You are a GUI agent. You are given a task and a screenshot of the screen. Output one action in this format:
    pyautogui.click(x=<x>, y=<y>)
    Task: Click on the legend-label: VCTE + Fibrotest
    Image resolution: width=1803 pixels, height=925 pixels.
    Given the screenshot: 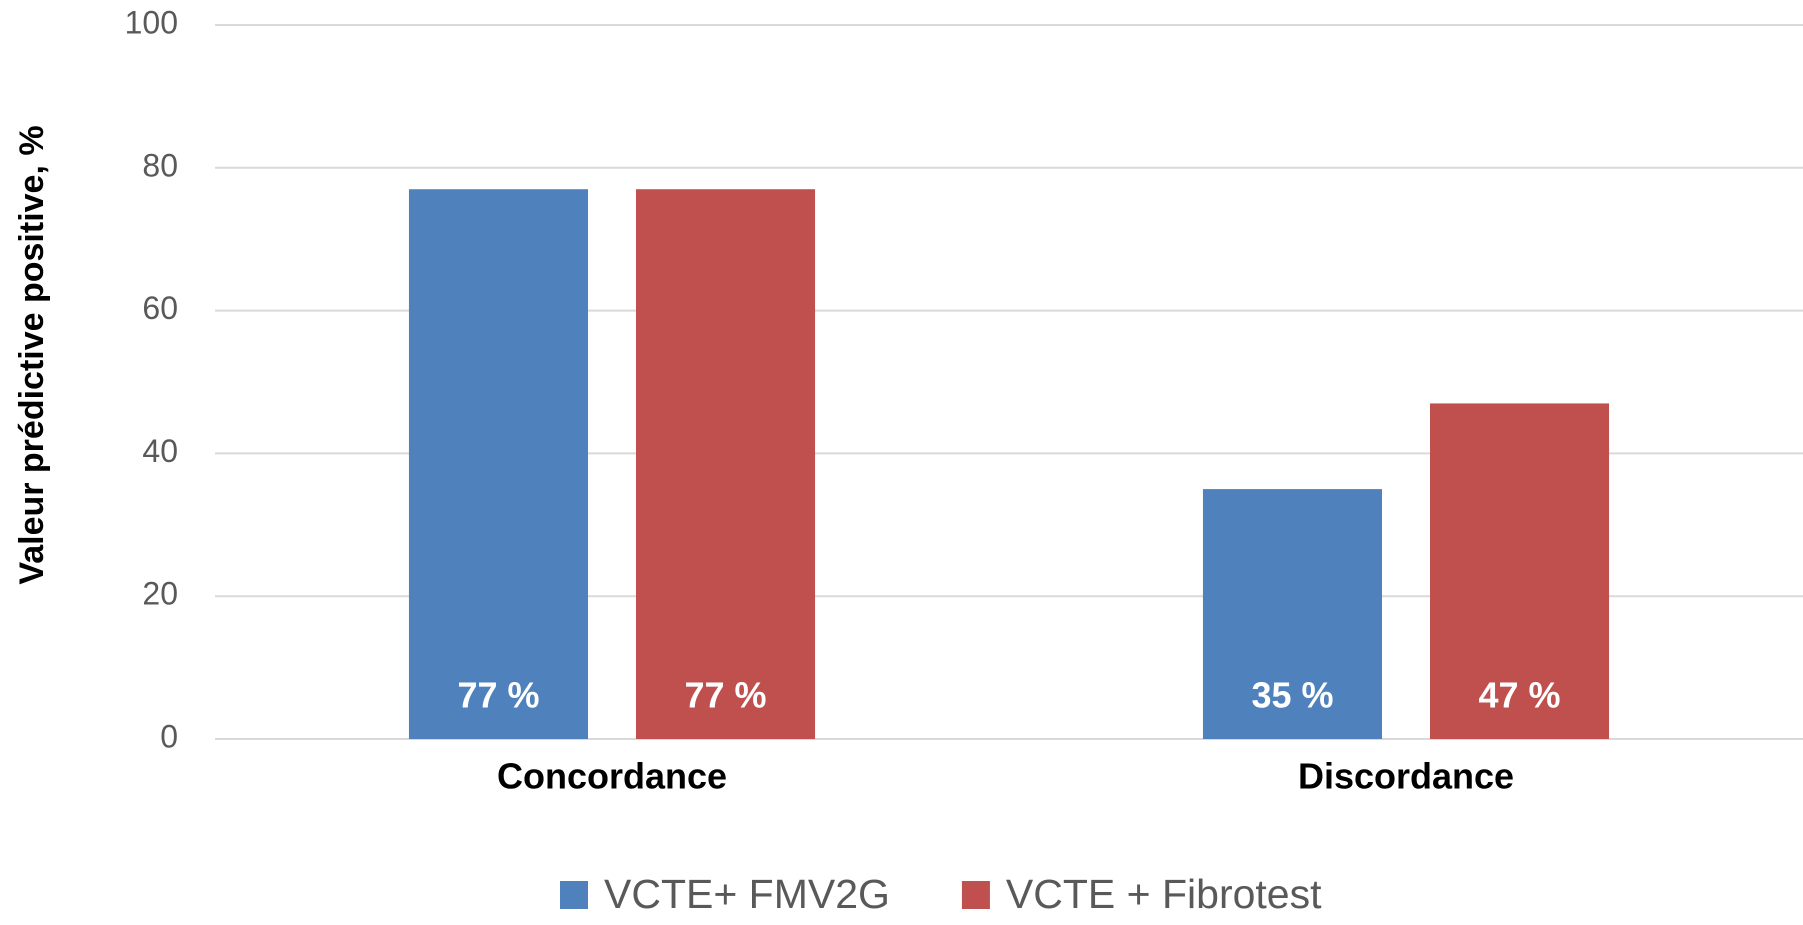 What is the action you would take?
    pyautogui.click(x=1164, y=894)
    